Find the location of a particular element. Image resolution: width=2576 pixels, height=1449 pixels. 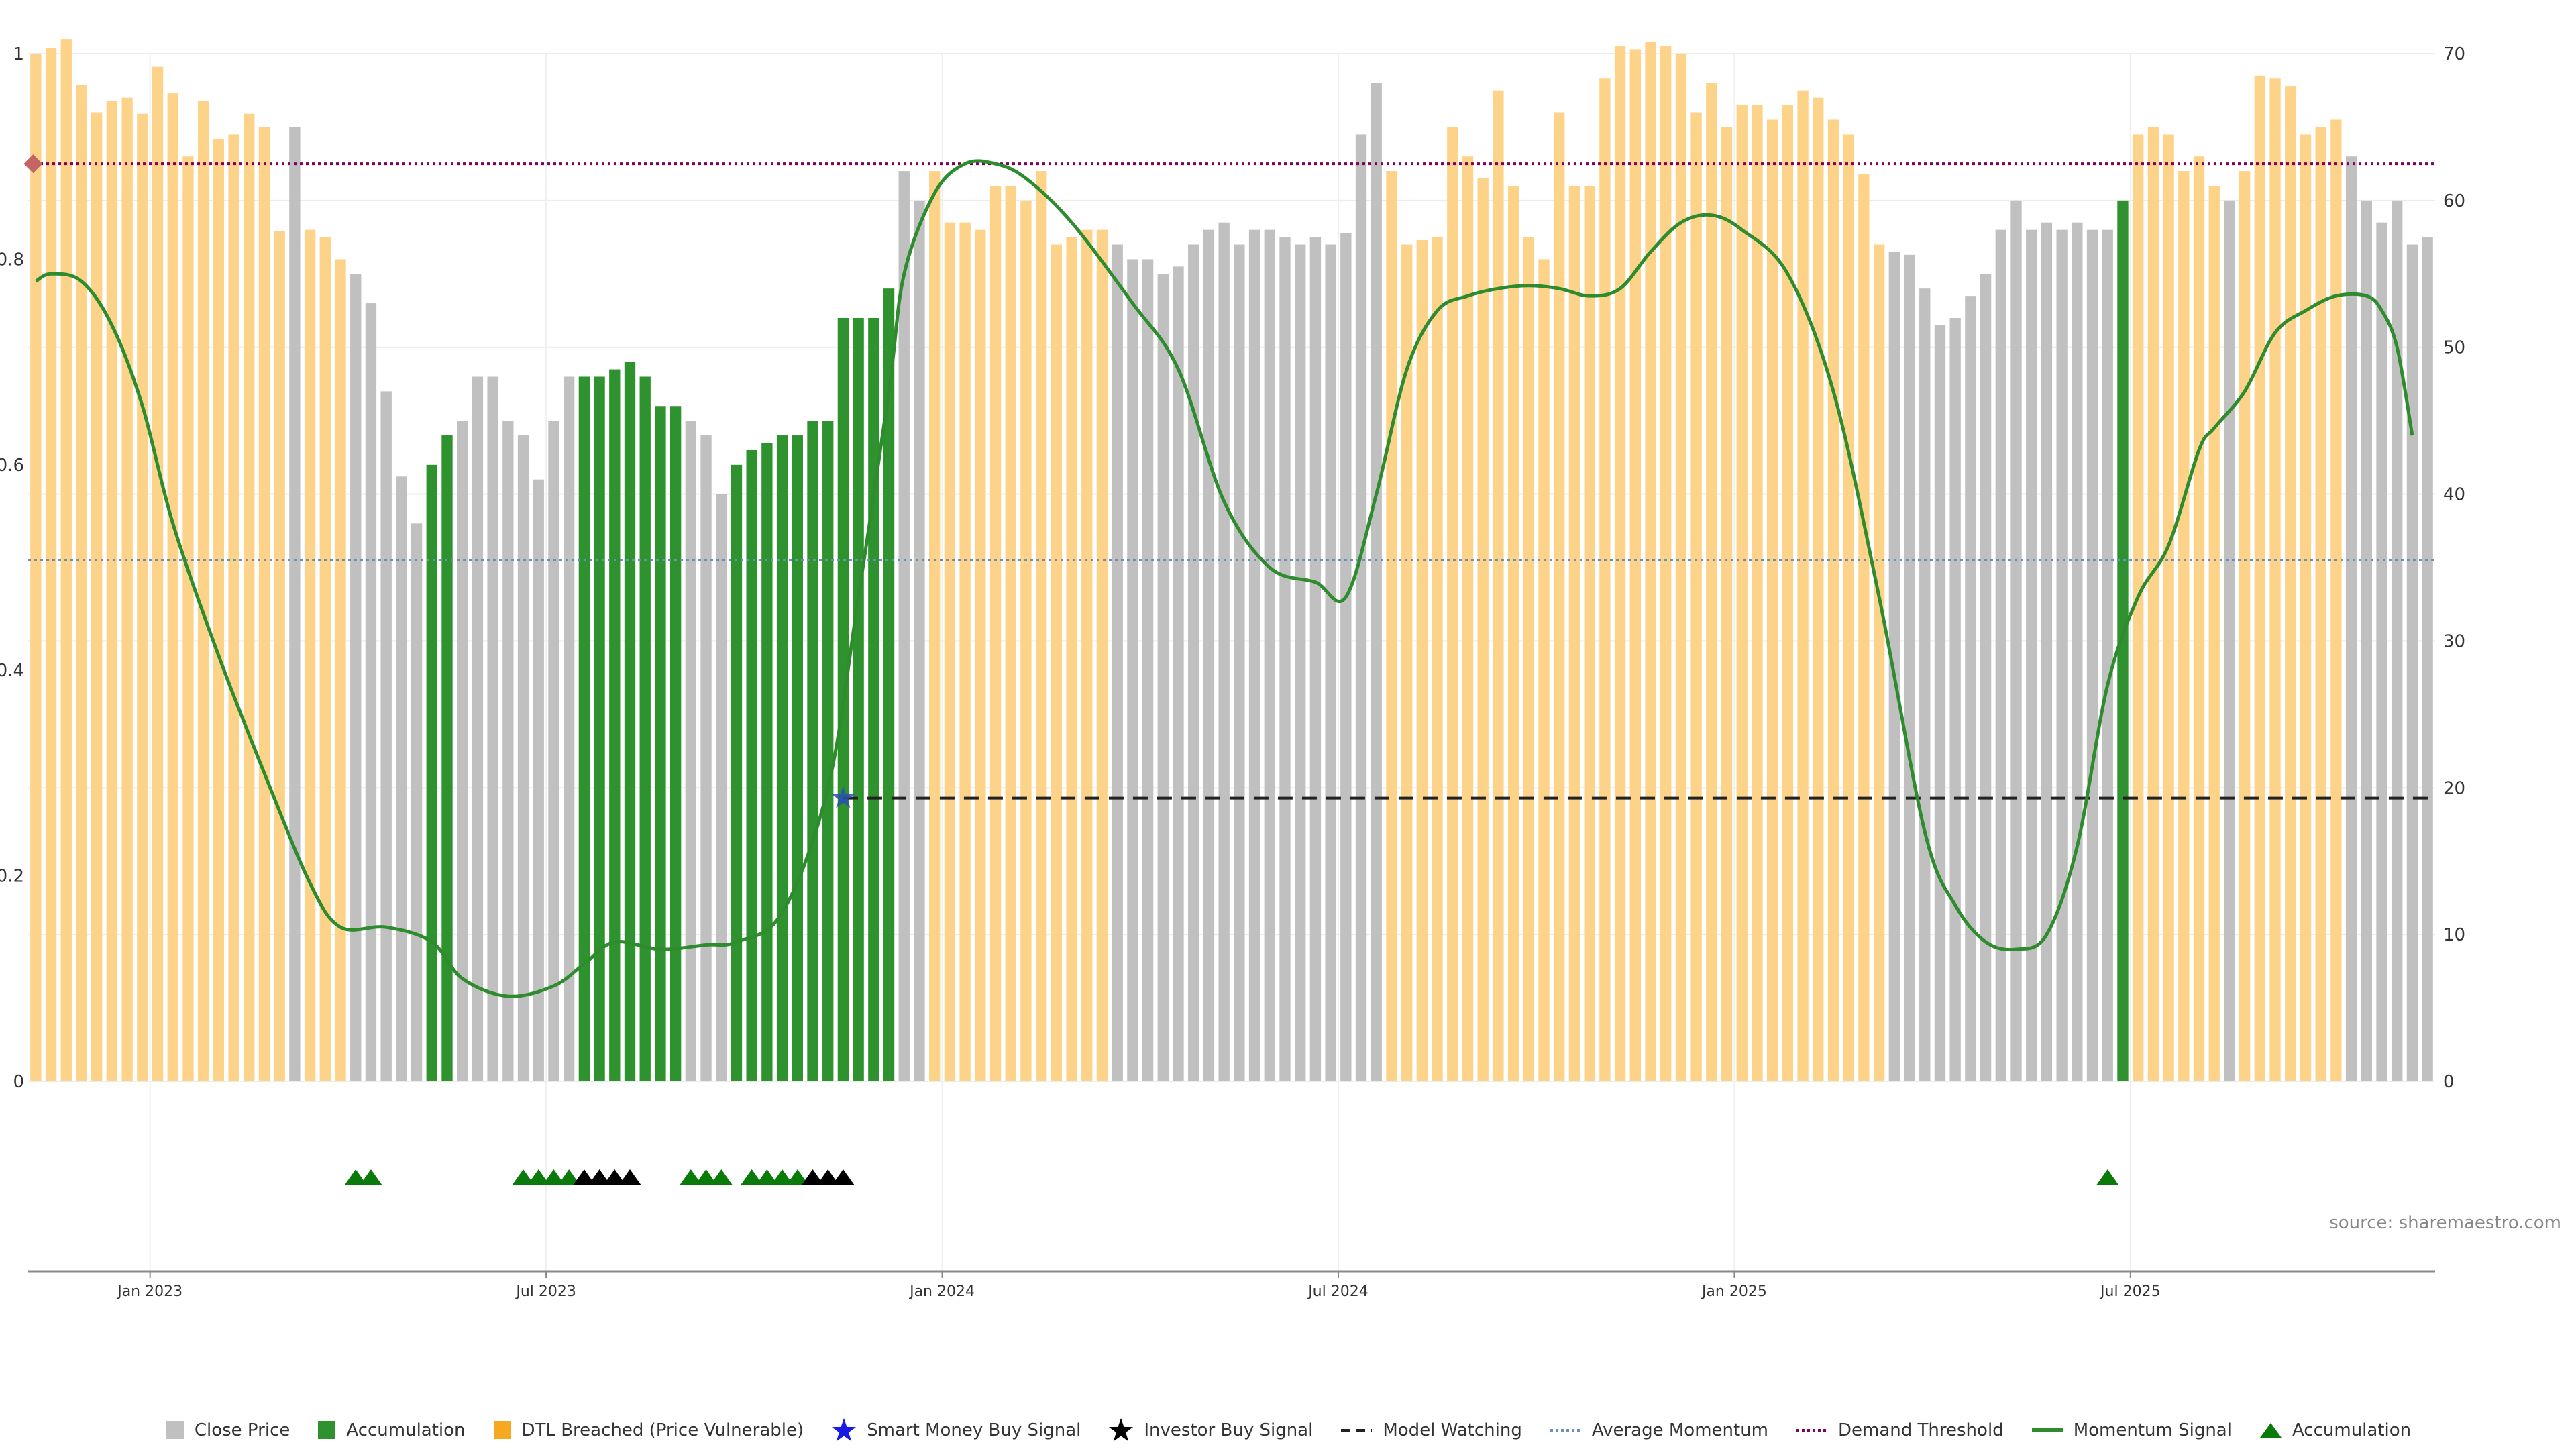

legend-item-smart_money: Smart Money Buy Signal is located at coordinates (955, 1430).